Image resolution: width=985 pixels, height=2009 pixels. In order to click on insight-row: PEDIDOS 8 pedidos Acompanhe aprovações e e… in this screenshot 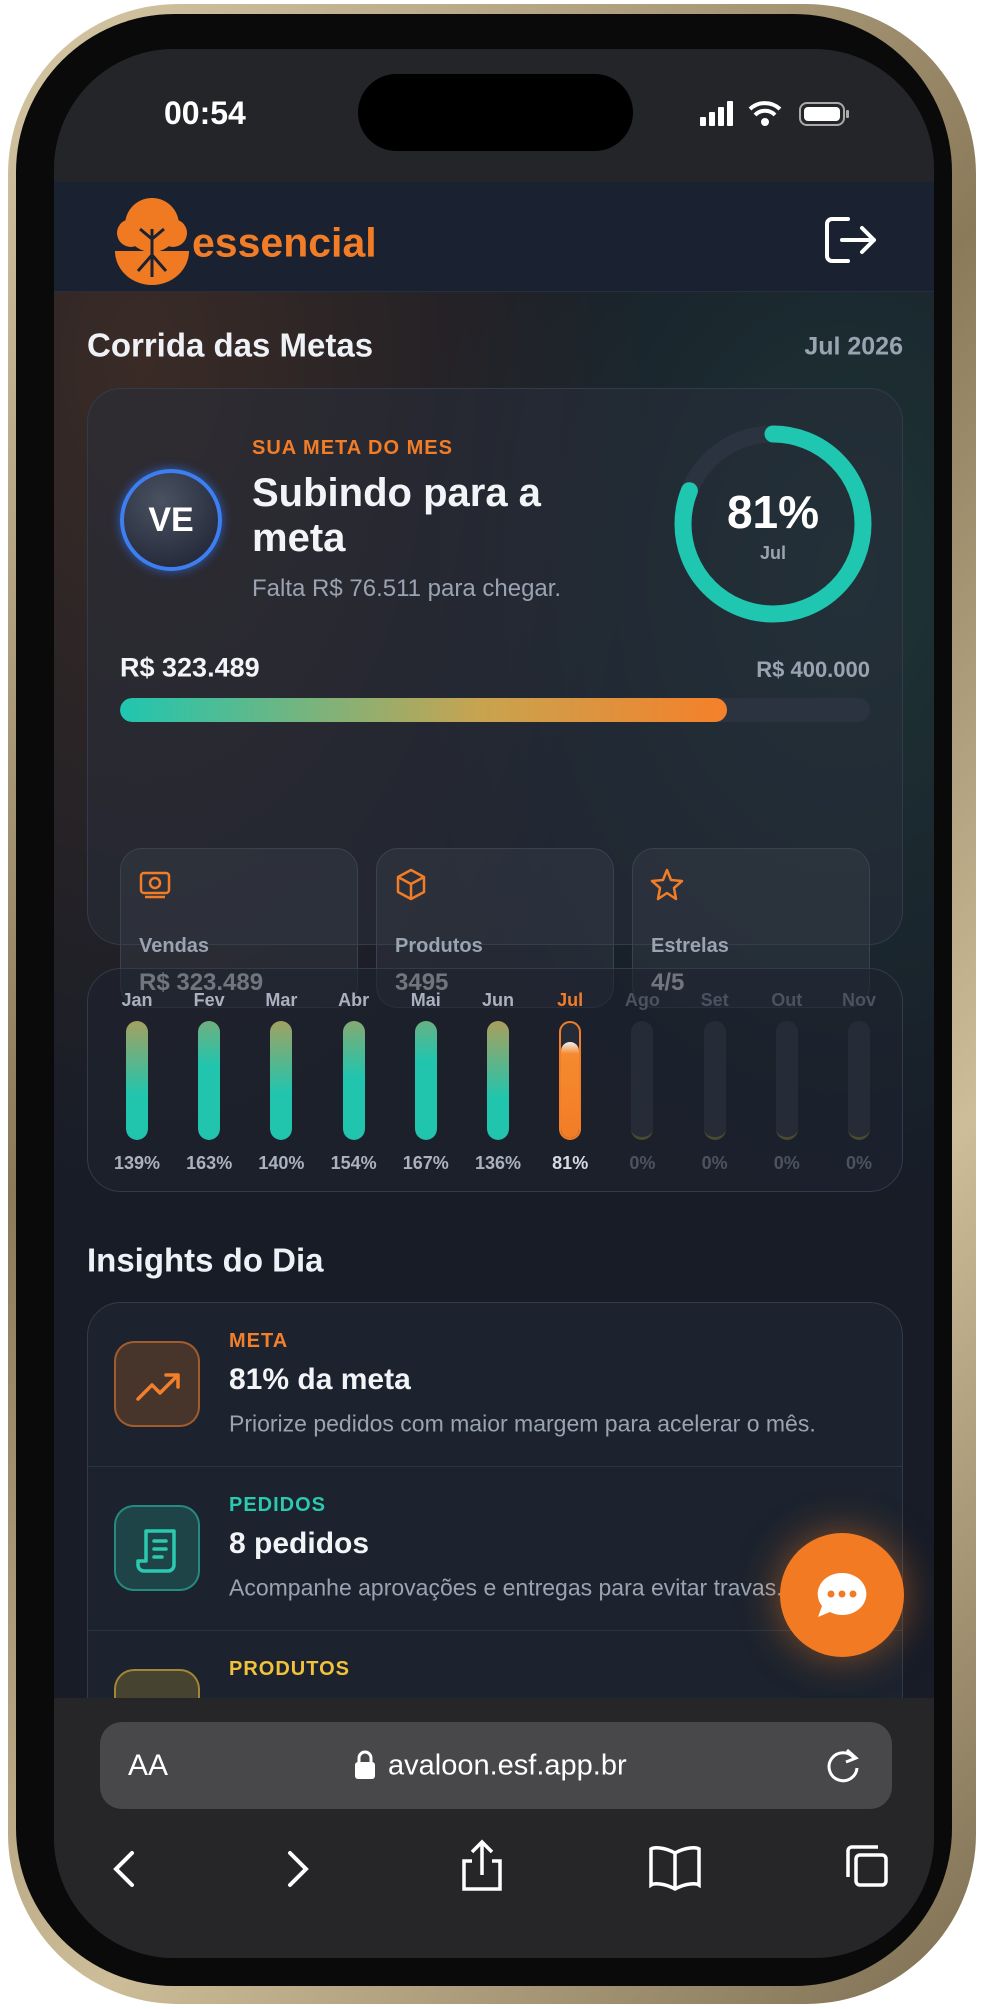, I will do `click(495, 1549)`.